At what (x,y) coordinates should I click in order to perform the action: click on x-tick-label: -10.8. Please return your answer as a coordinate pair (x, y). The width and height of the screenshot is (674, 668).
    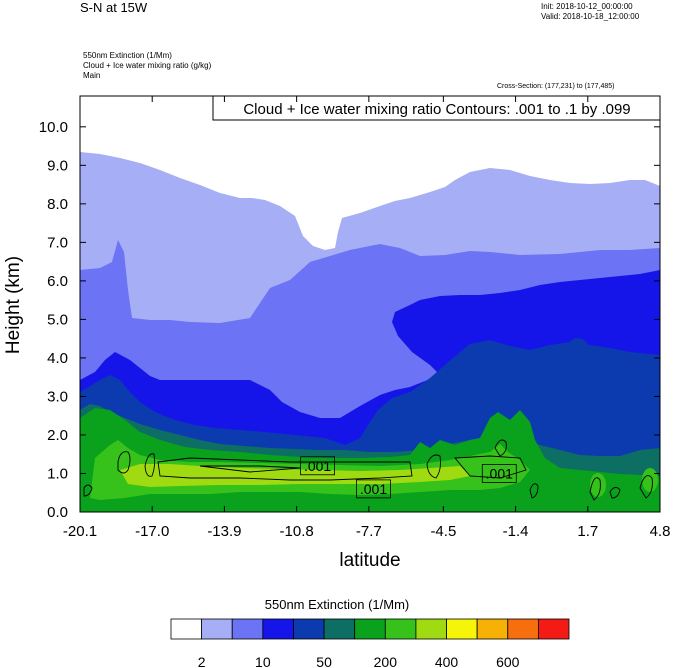
    Looking at the image, I should click on (297, 531).